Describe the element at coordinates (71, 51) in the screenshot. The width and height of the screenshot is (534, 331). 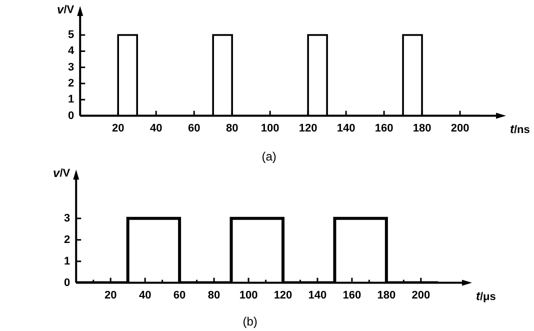
I see `y-tick-label: 4` at that location.